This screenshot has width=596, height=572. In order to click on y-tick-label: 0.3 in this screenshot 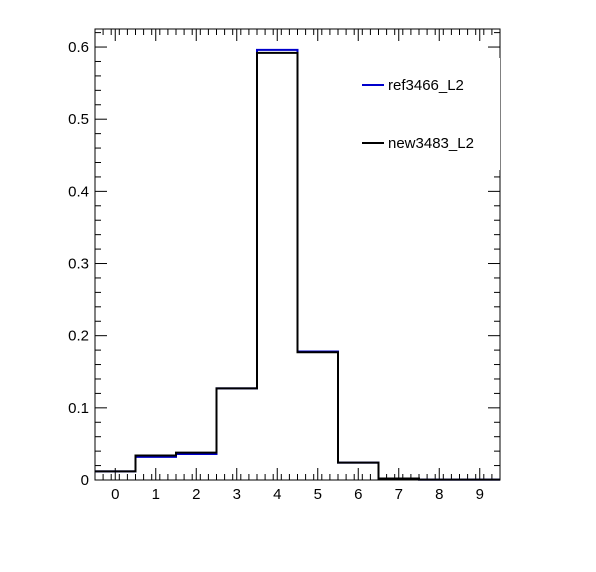, I will do `click(78, 264)`.